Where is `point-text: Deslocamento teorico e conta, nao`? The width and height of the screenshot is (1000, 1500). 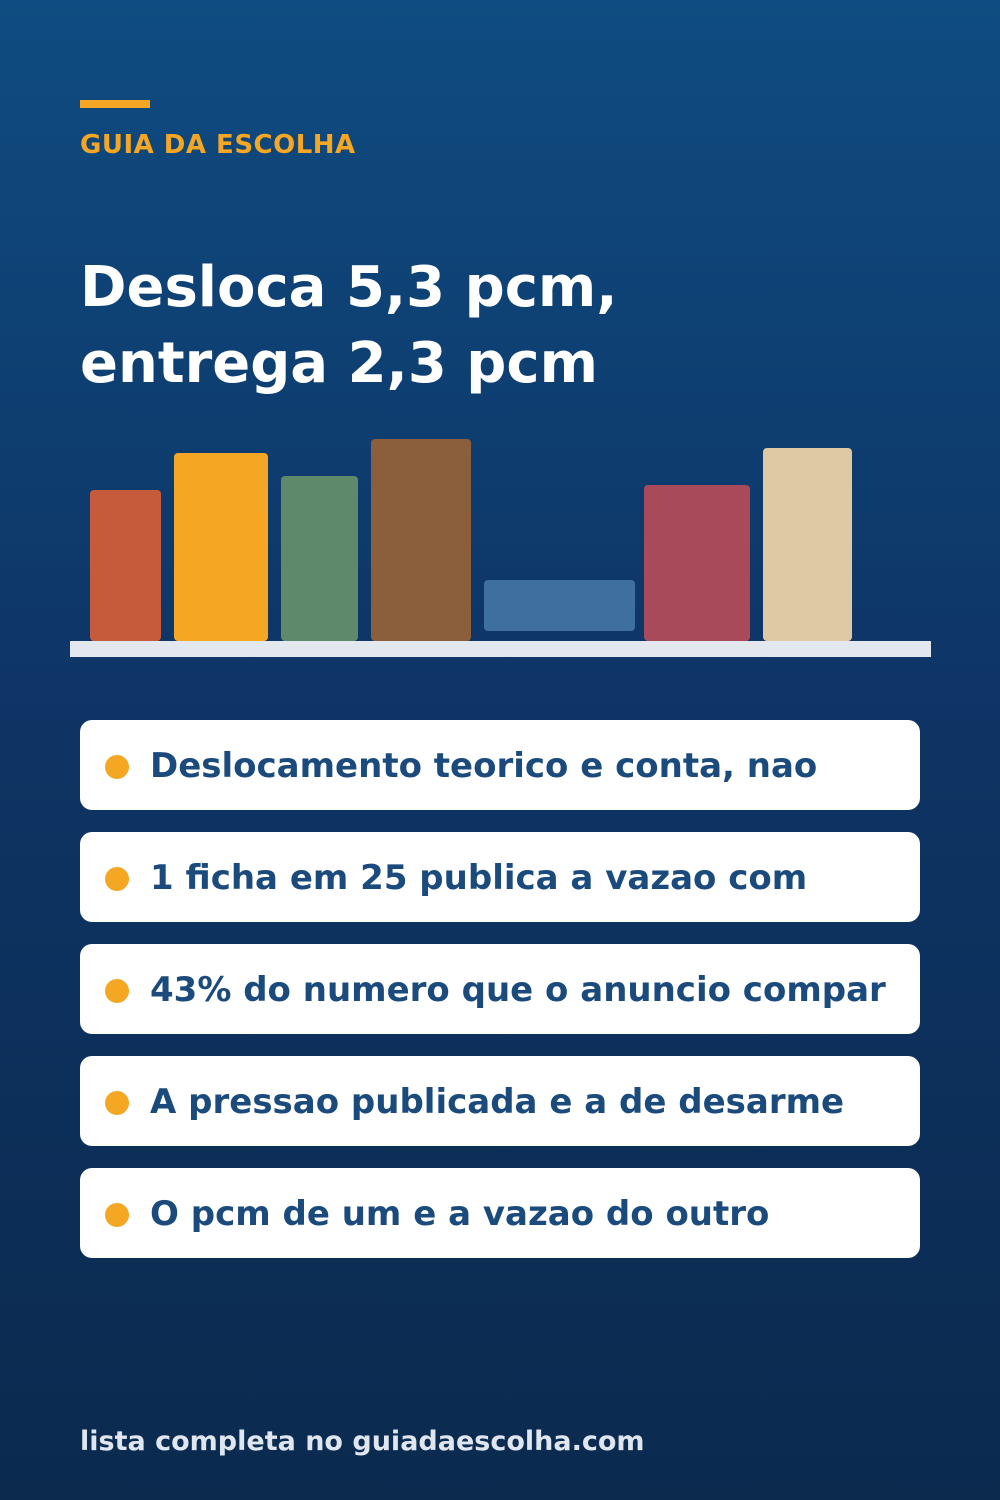 point-text: Deslocamento teorico e conta, nao is located at coordinates (484, 766).